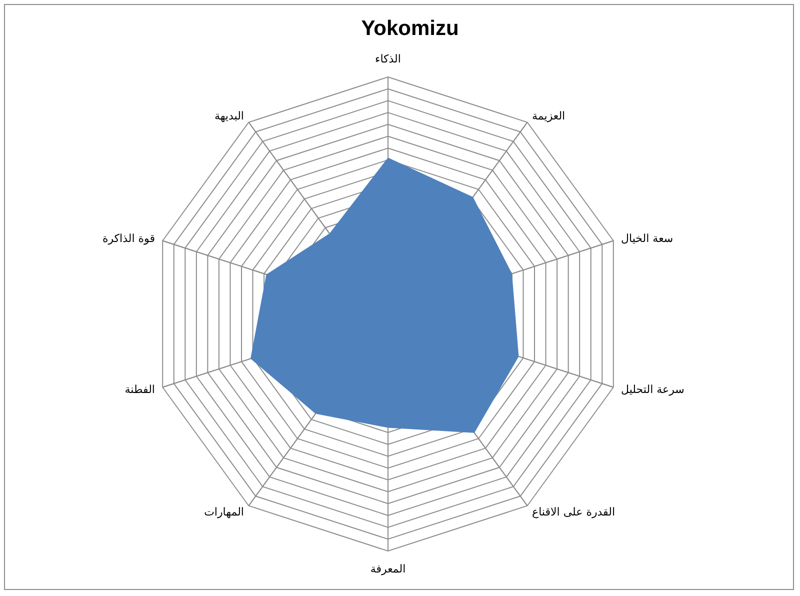 The height and width of the screenshot is (596, 800). I want to click on spoke-label: البديهة, so click(229, 115).